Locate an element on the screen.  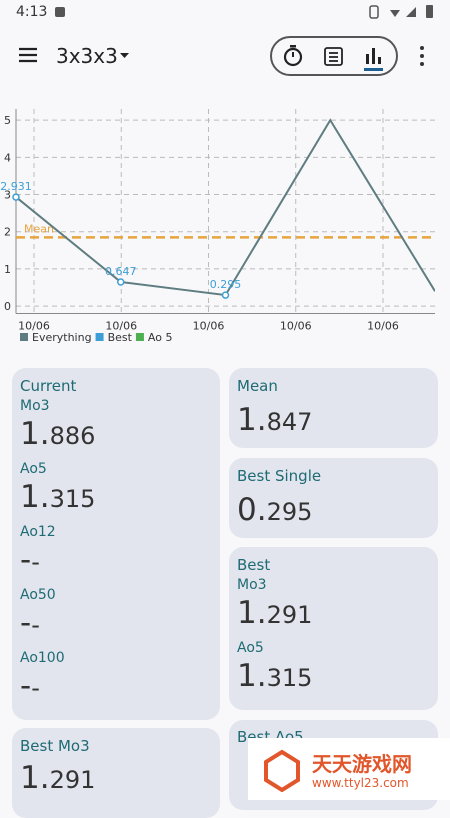
best-single-card: Best Single 0.295 is located at coordinates (333, 498).